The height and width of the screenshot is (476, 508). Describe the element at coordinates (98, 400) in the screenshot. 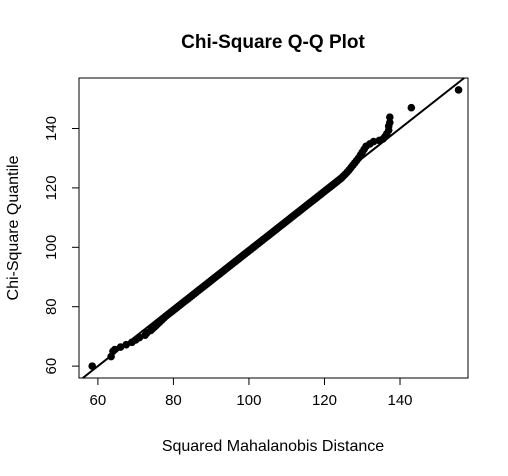

I see `x-tick-label: 60` at that location.